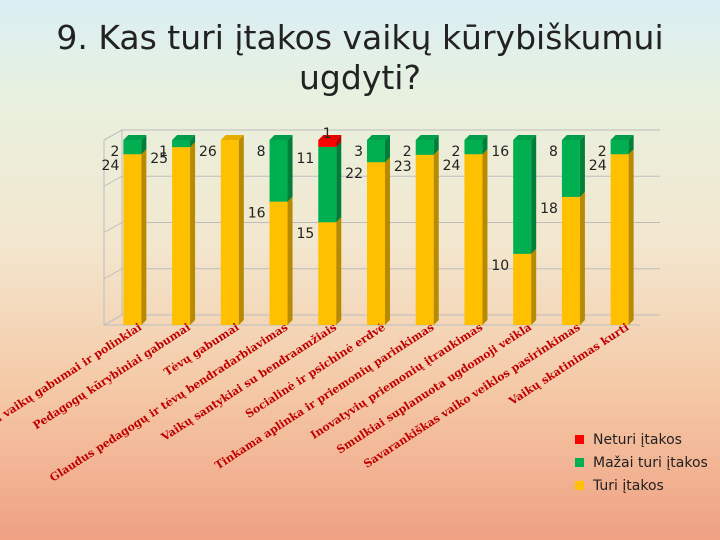  Describe the element at coordinates (549, 209) in the screenshot. I see `data-label: 18` at that location.